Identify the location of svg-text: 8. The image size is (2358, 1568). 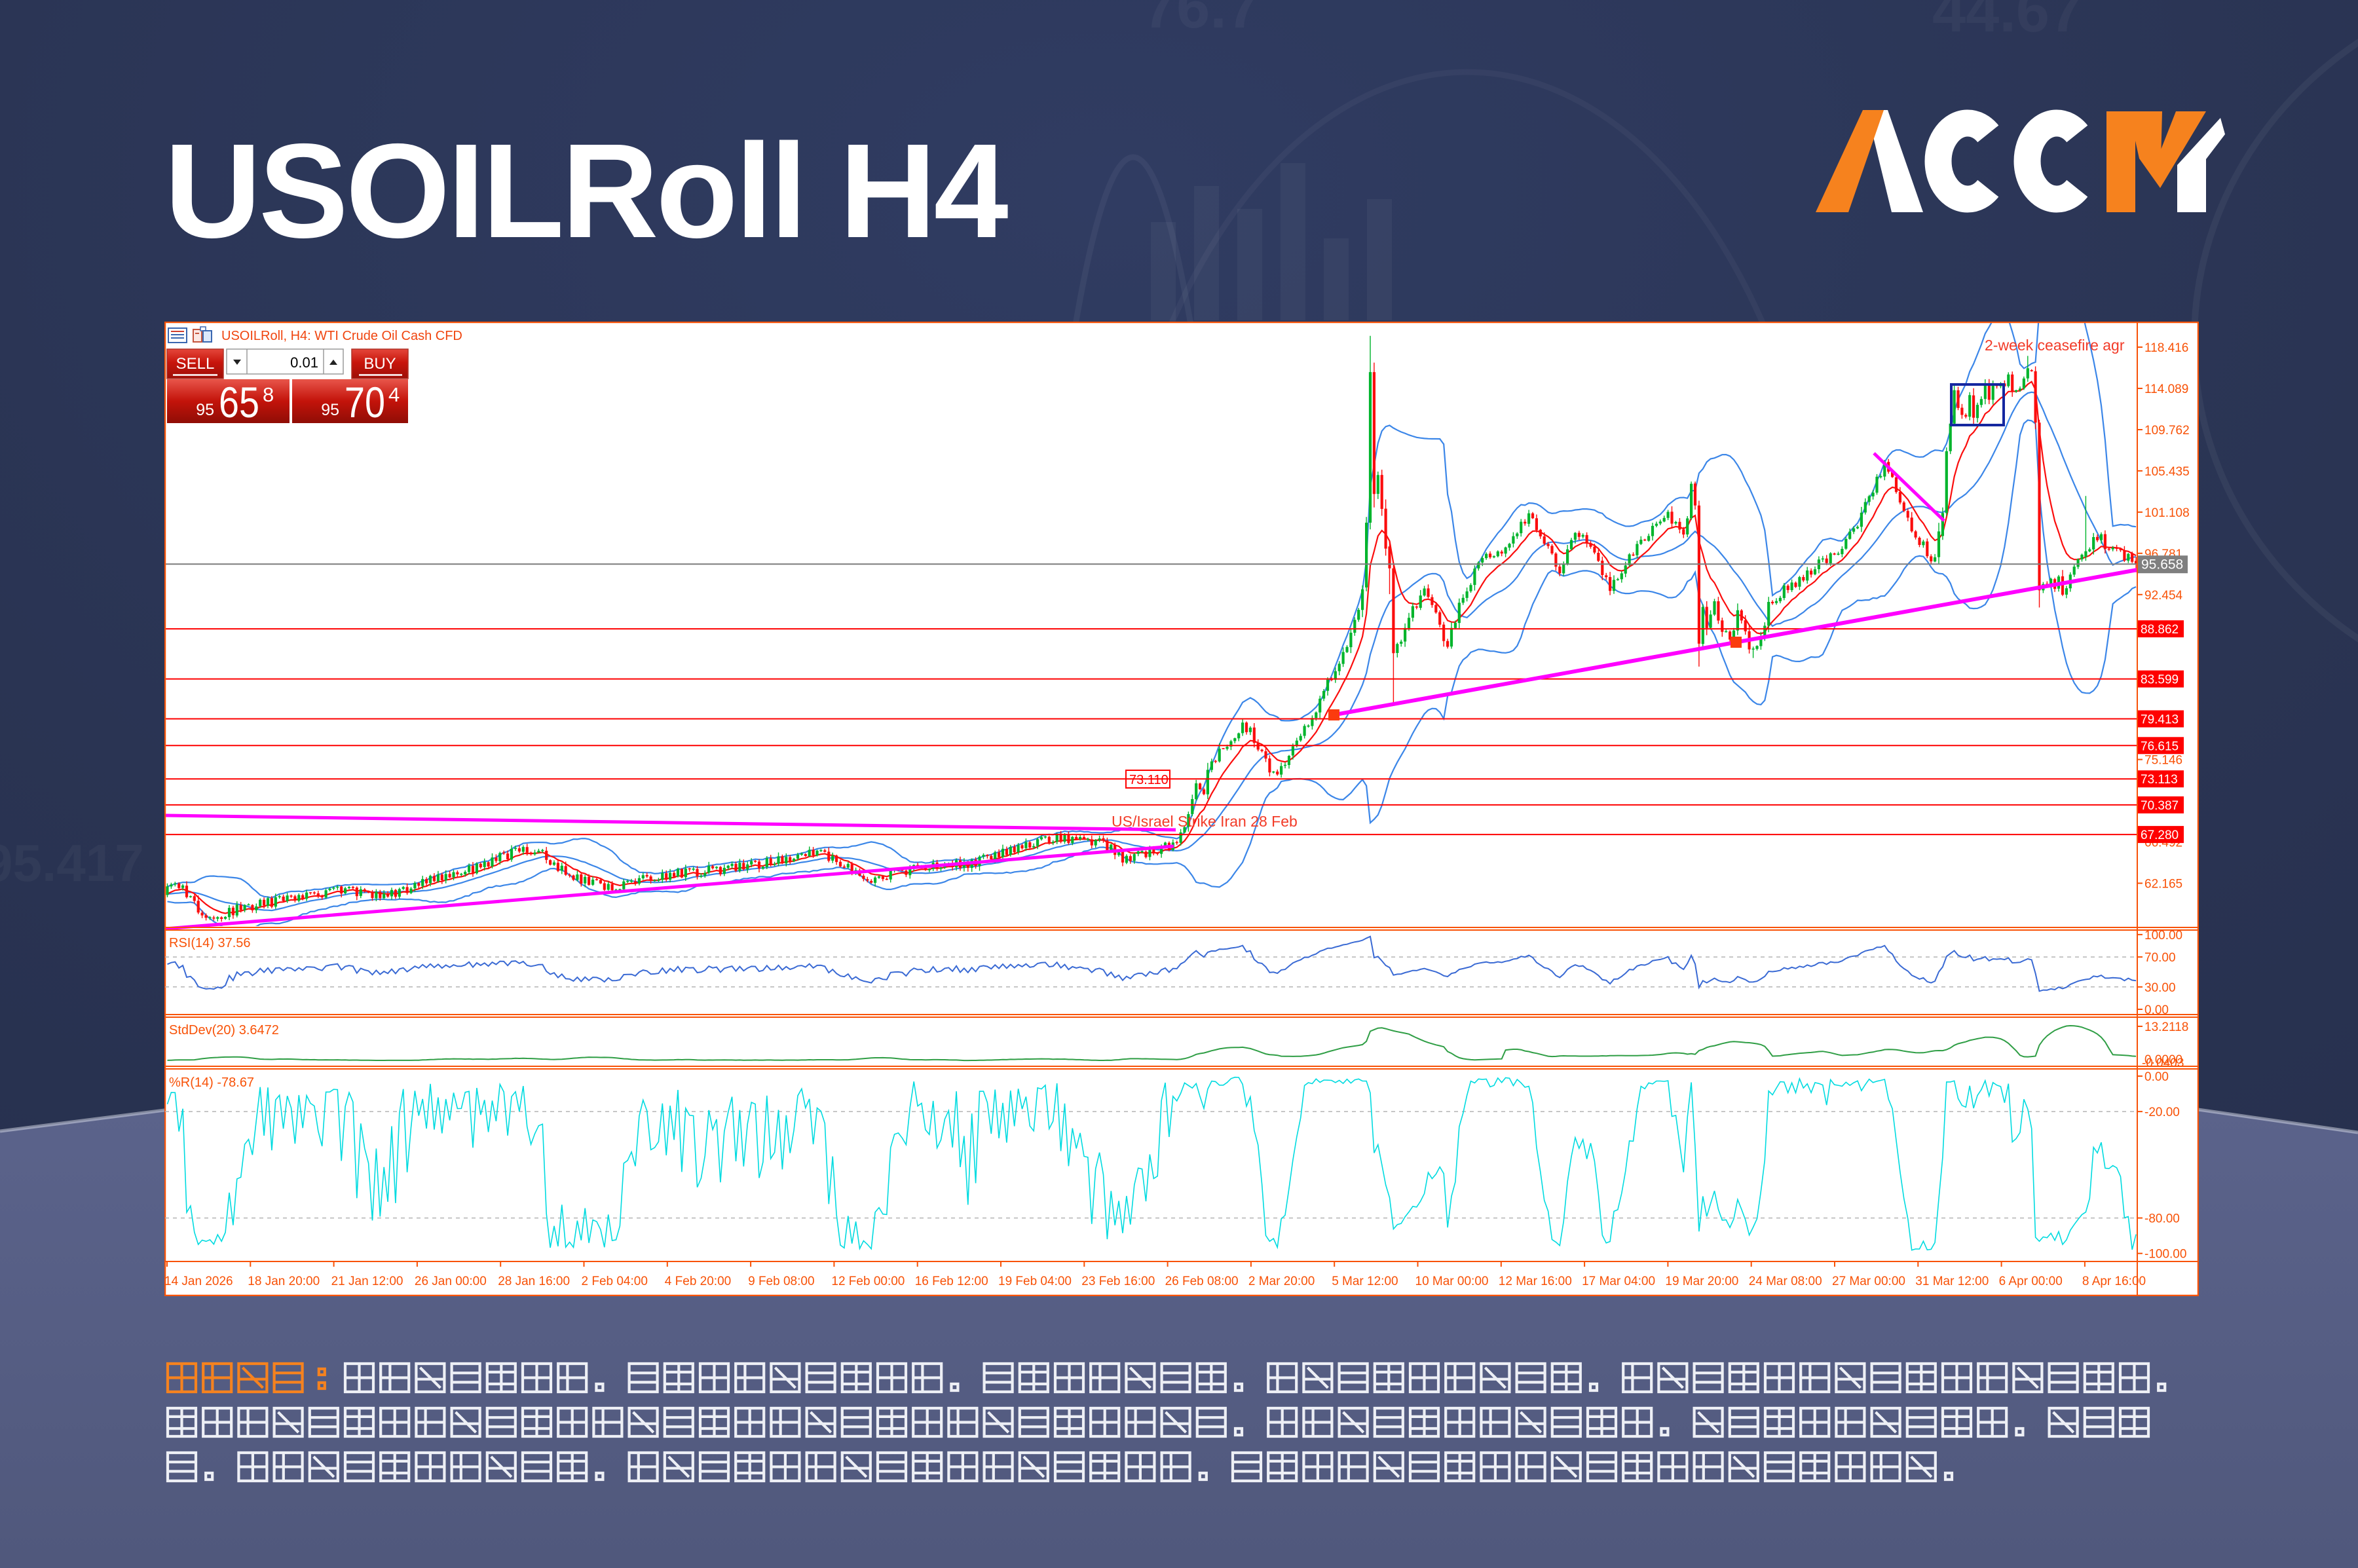
(269, 394).